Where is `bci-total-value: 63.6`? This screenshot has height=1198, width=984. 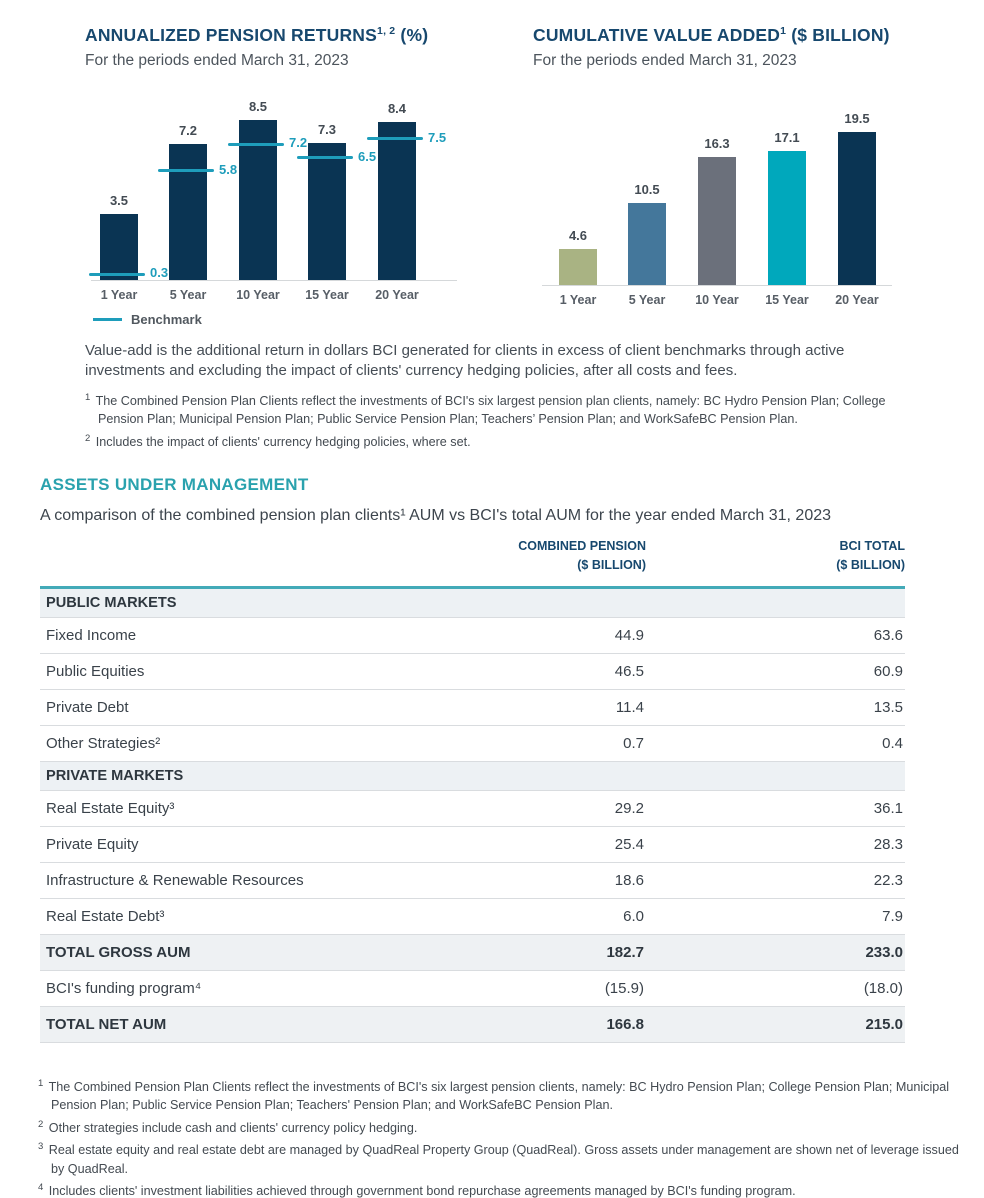 bci-total-value: 63.6 is located at coordinates (775, 635).